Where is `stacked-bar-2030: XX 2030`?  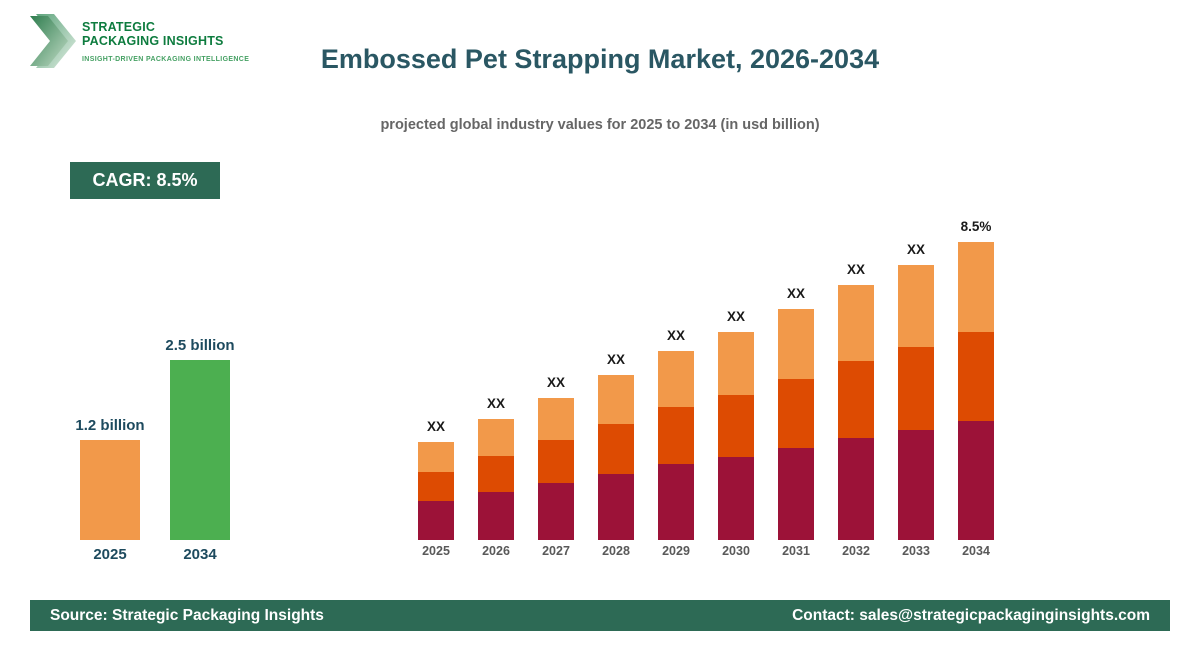
stacked-bar-2030: XX 2030 is located at coordinates (736, 433).